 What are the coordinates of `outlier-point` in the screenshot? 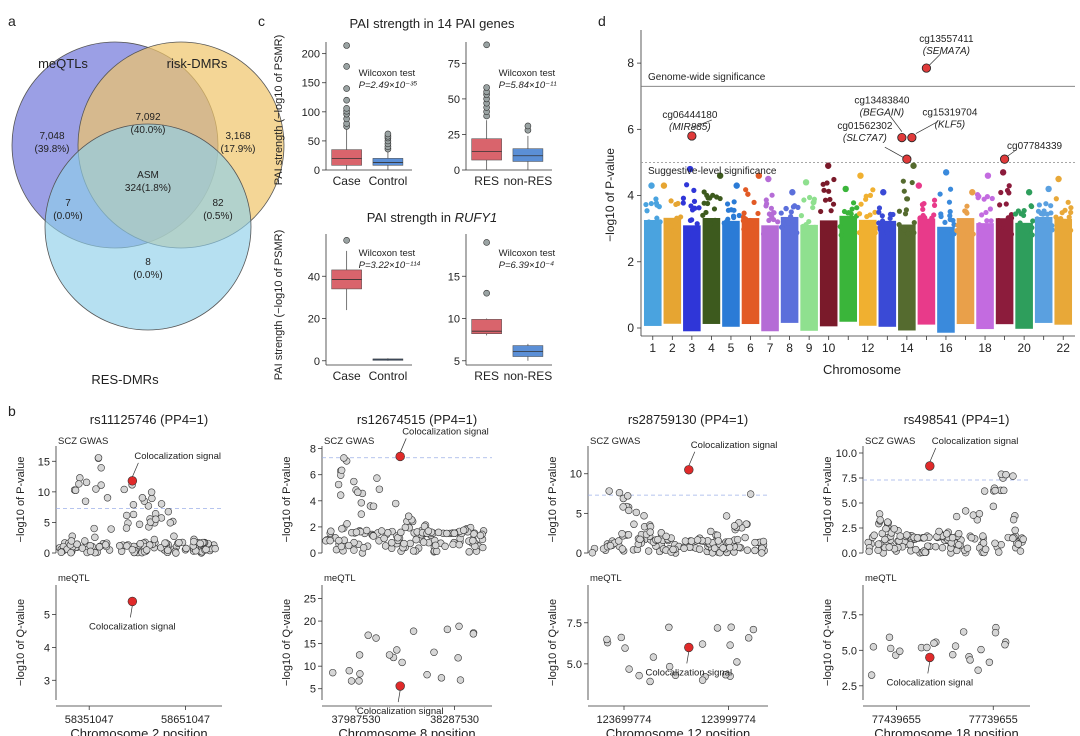 It's located at (528, 126).